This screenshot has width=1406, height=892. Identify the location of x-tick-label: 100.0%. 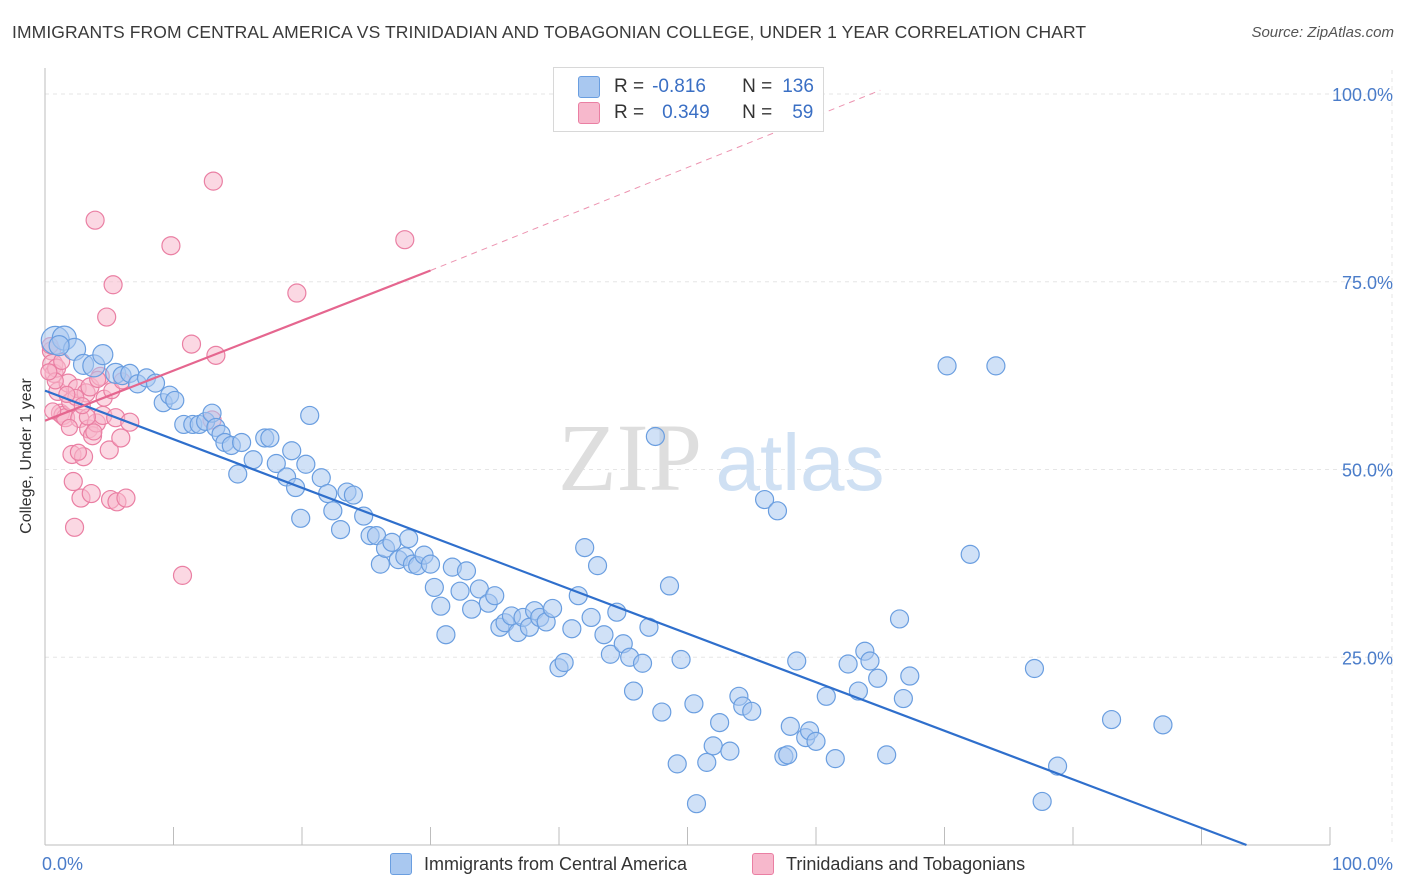
(1362, 864).